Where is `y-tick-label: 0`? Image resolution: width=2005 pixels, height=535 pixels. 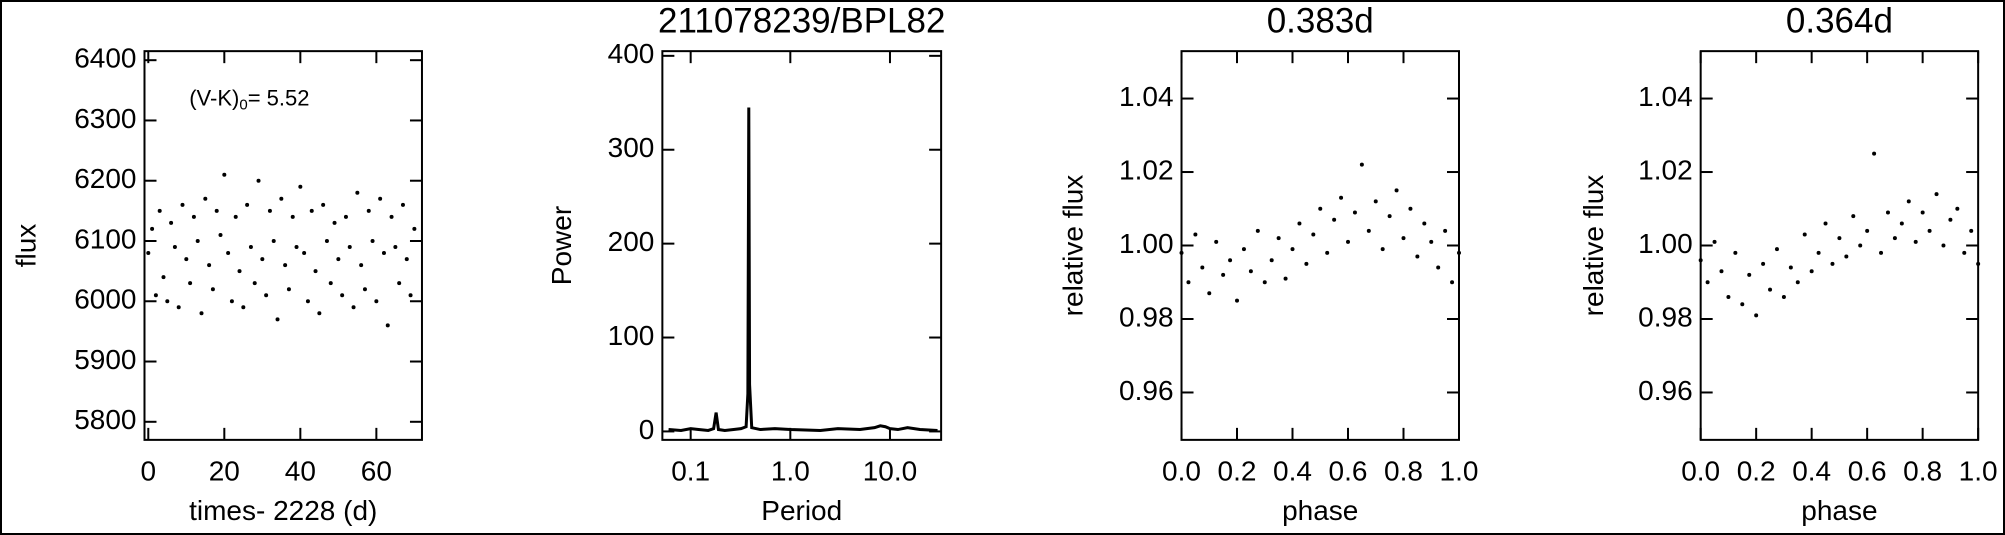
y-tick-label: 0 is located at coordinates (647, 429).